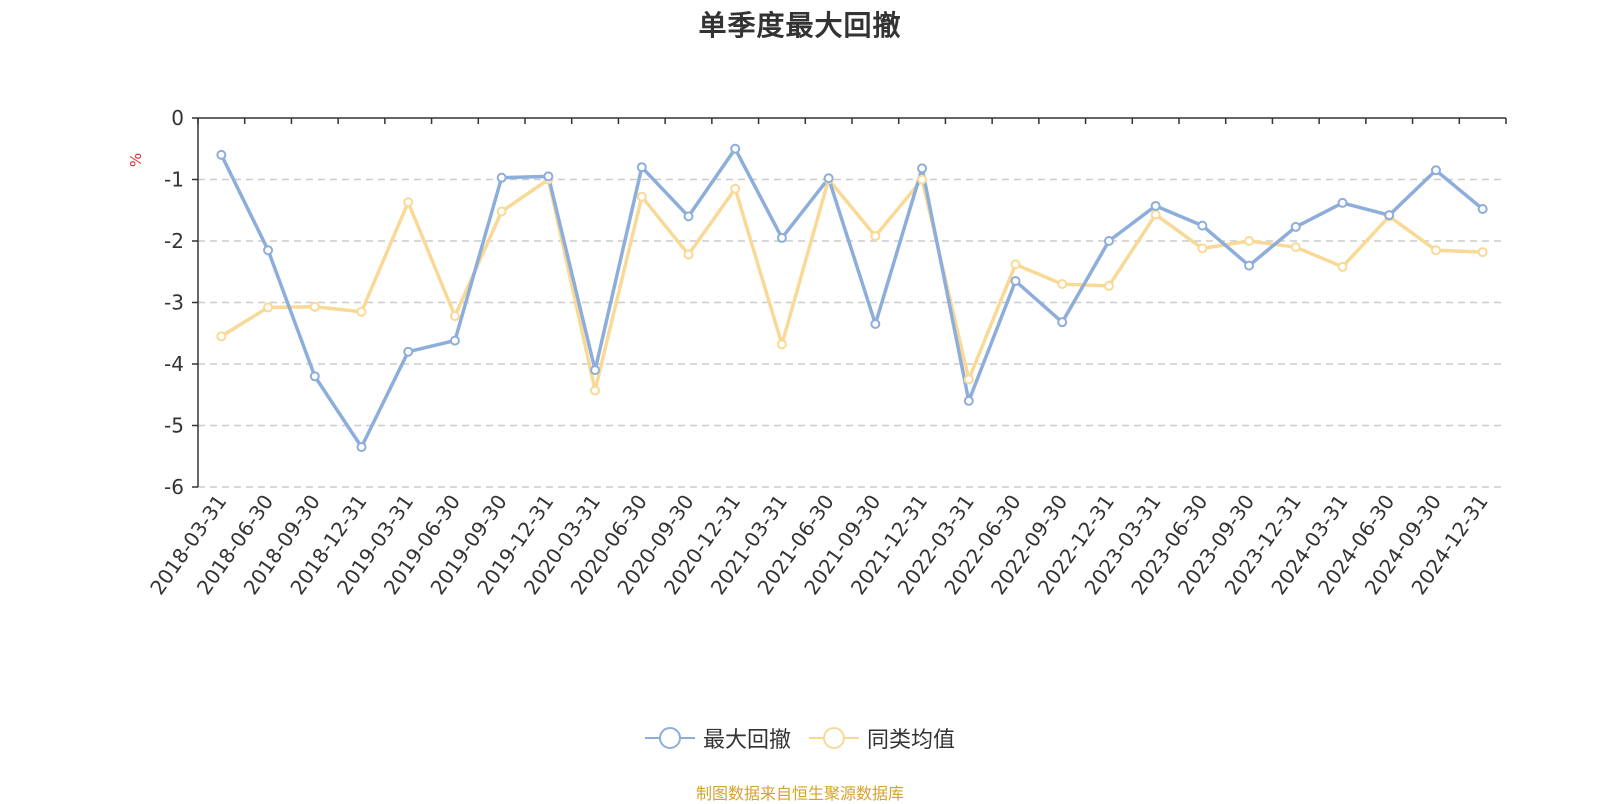  Describe the element at coordinates (800, 738) in the screenshot. I see `legend: 最大回撤 同类均值` at that location.